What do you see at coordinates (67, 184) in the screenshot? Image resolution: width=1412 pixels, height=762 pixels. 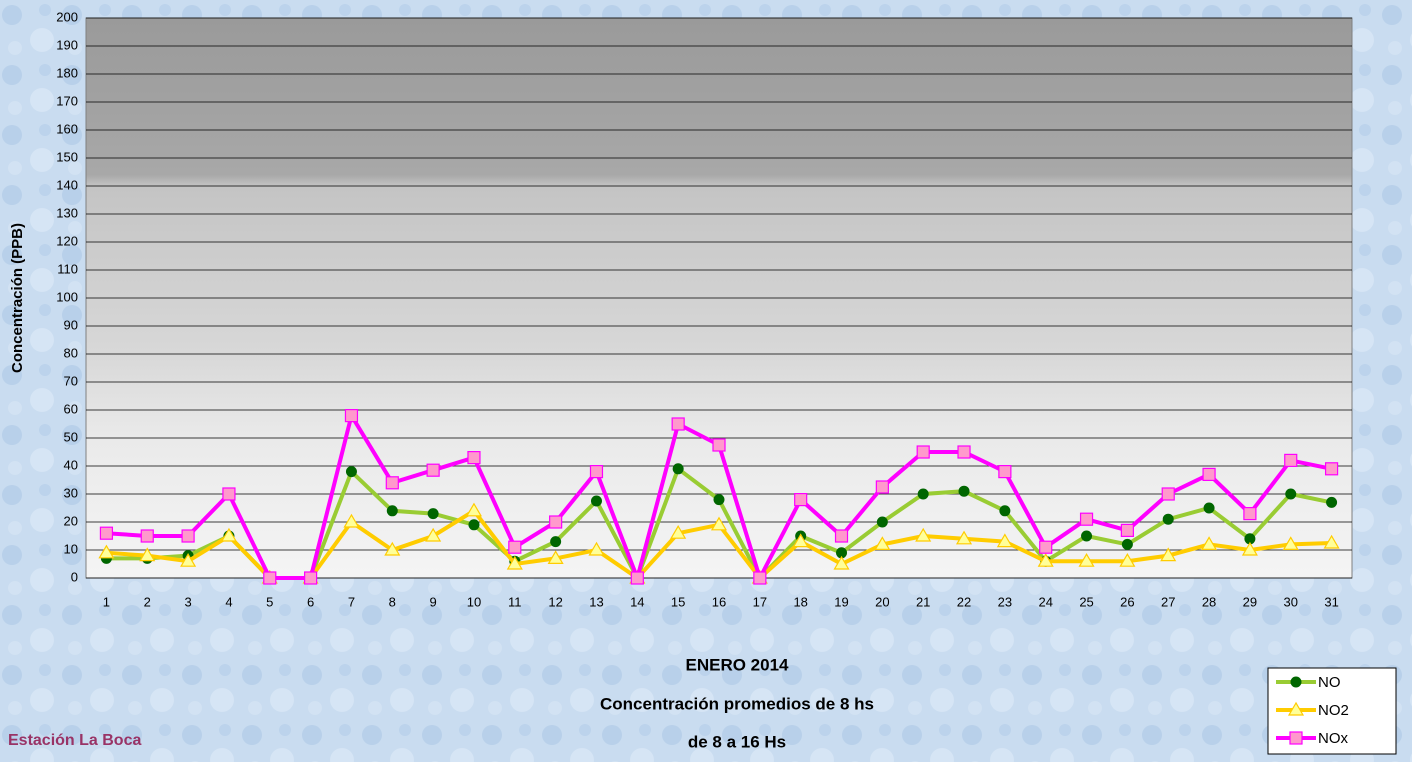 I see `y-tick-label: 140` at bounding box center [67, 184].